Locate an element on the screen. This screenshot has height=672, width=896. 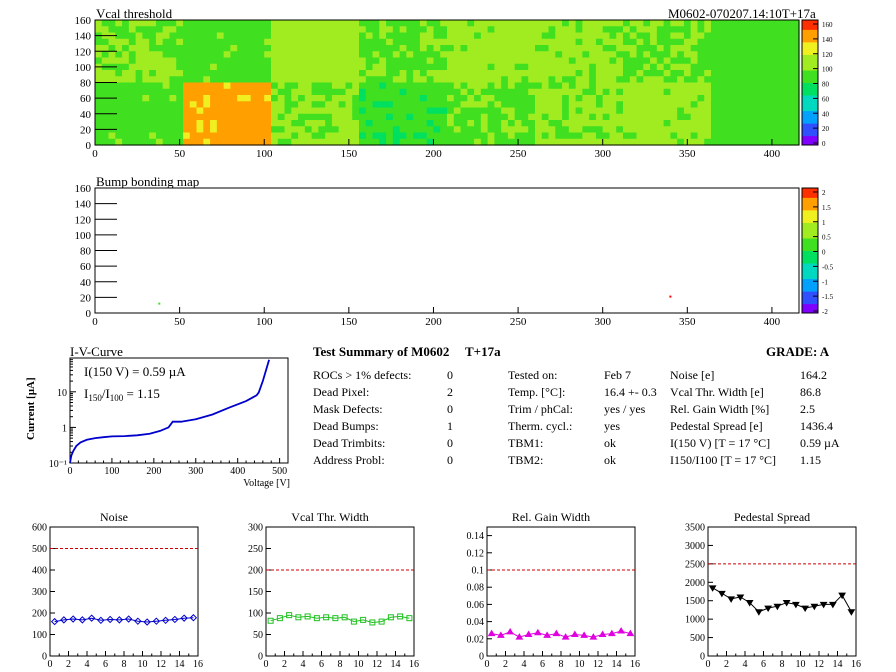
scale-tick-label: 40 is located at coordinates (826, 114).